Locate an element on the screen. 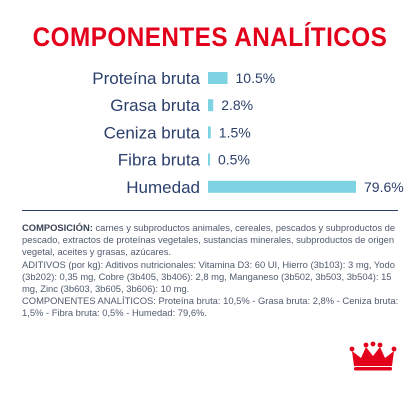  value-label-proteina-bruta: 10.5% is located at coordinates (256, 78).